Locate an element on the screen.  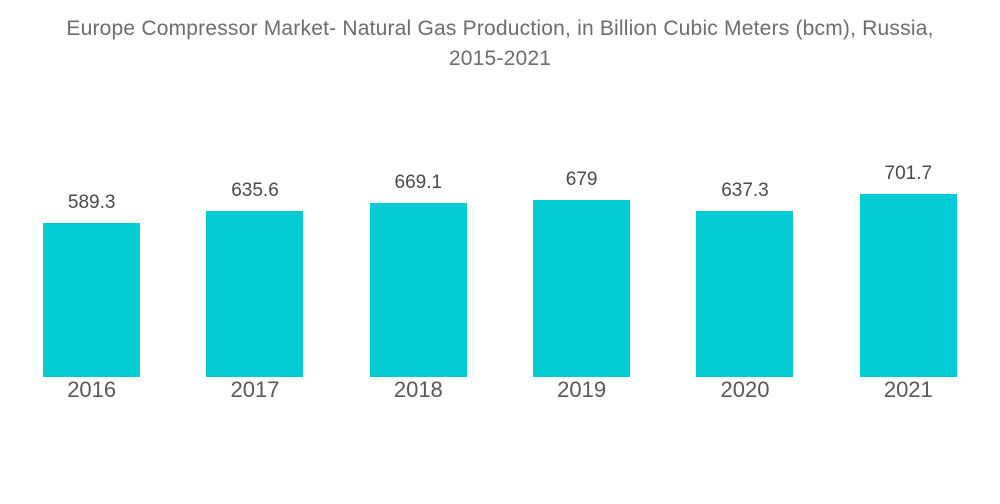
bar-value-label: 701.7 is located at coordinates (908, 173).